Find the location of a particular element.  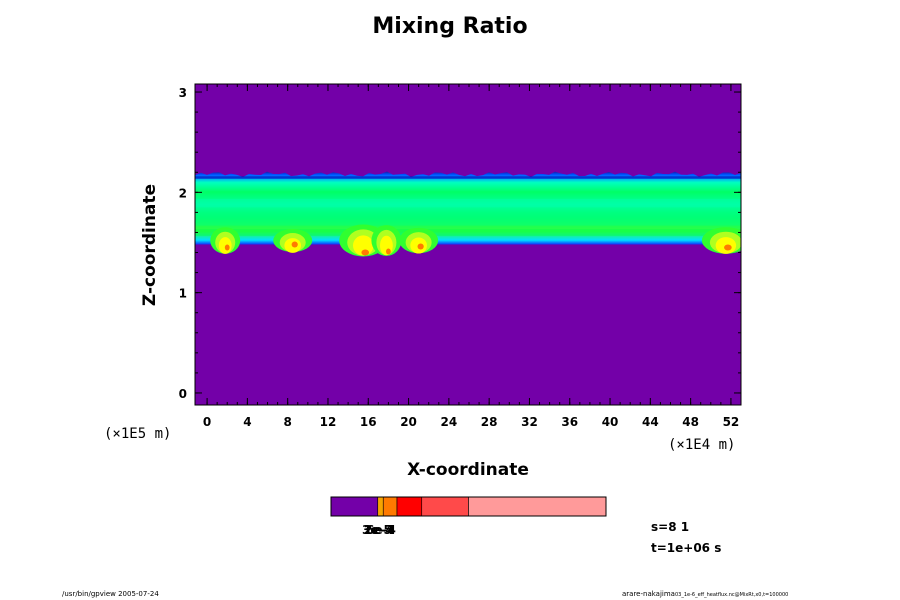

y-axis-unit: (×1E5 m) is located at coordinates (138, 434).